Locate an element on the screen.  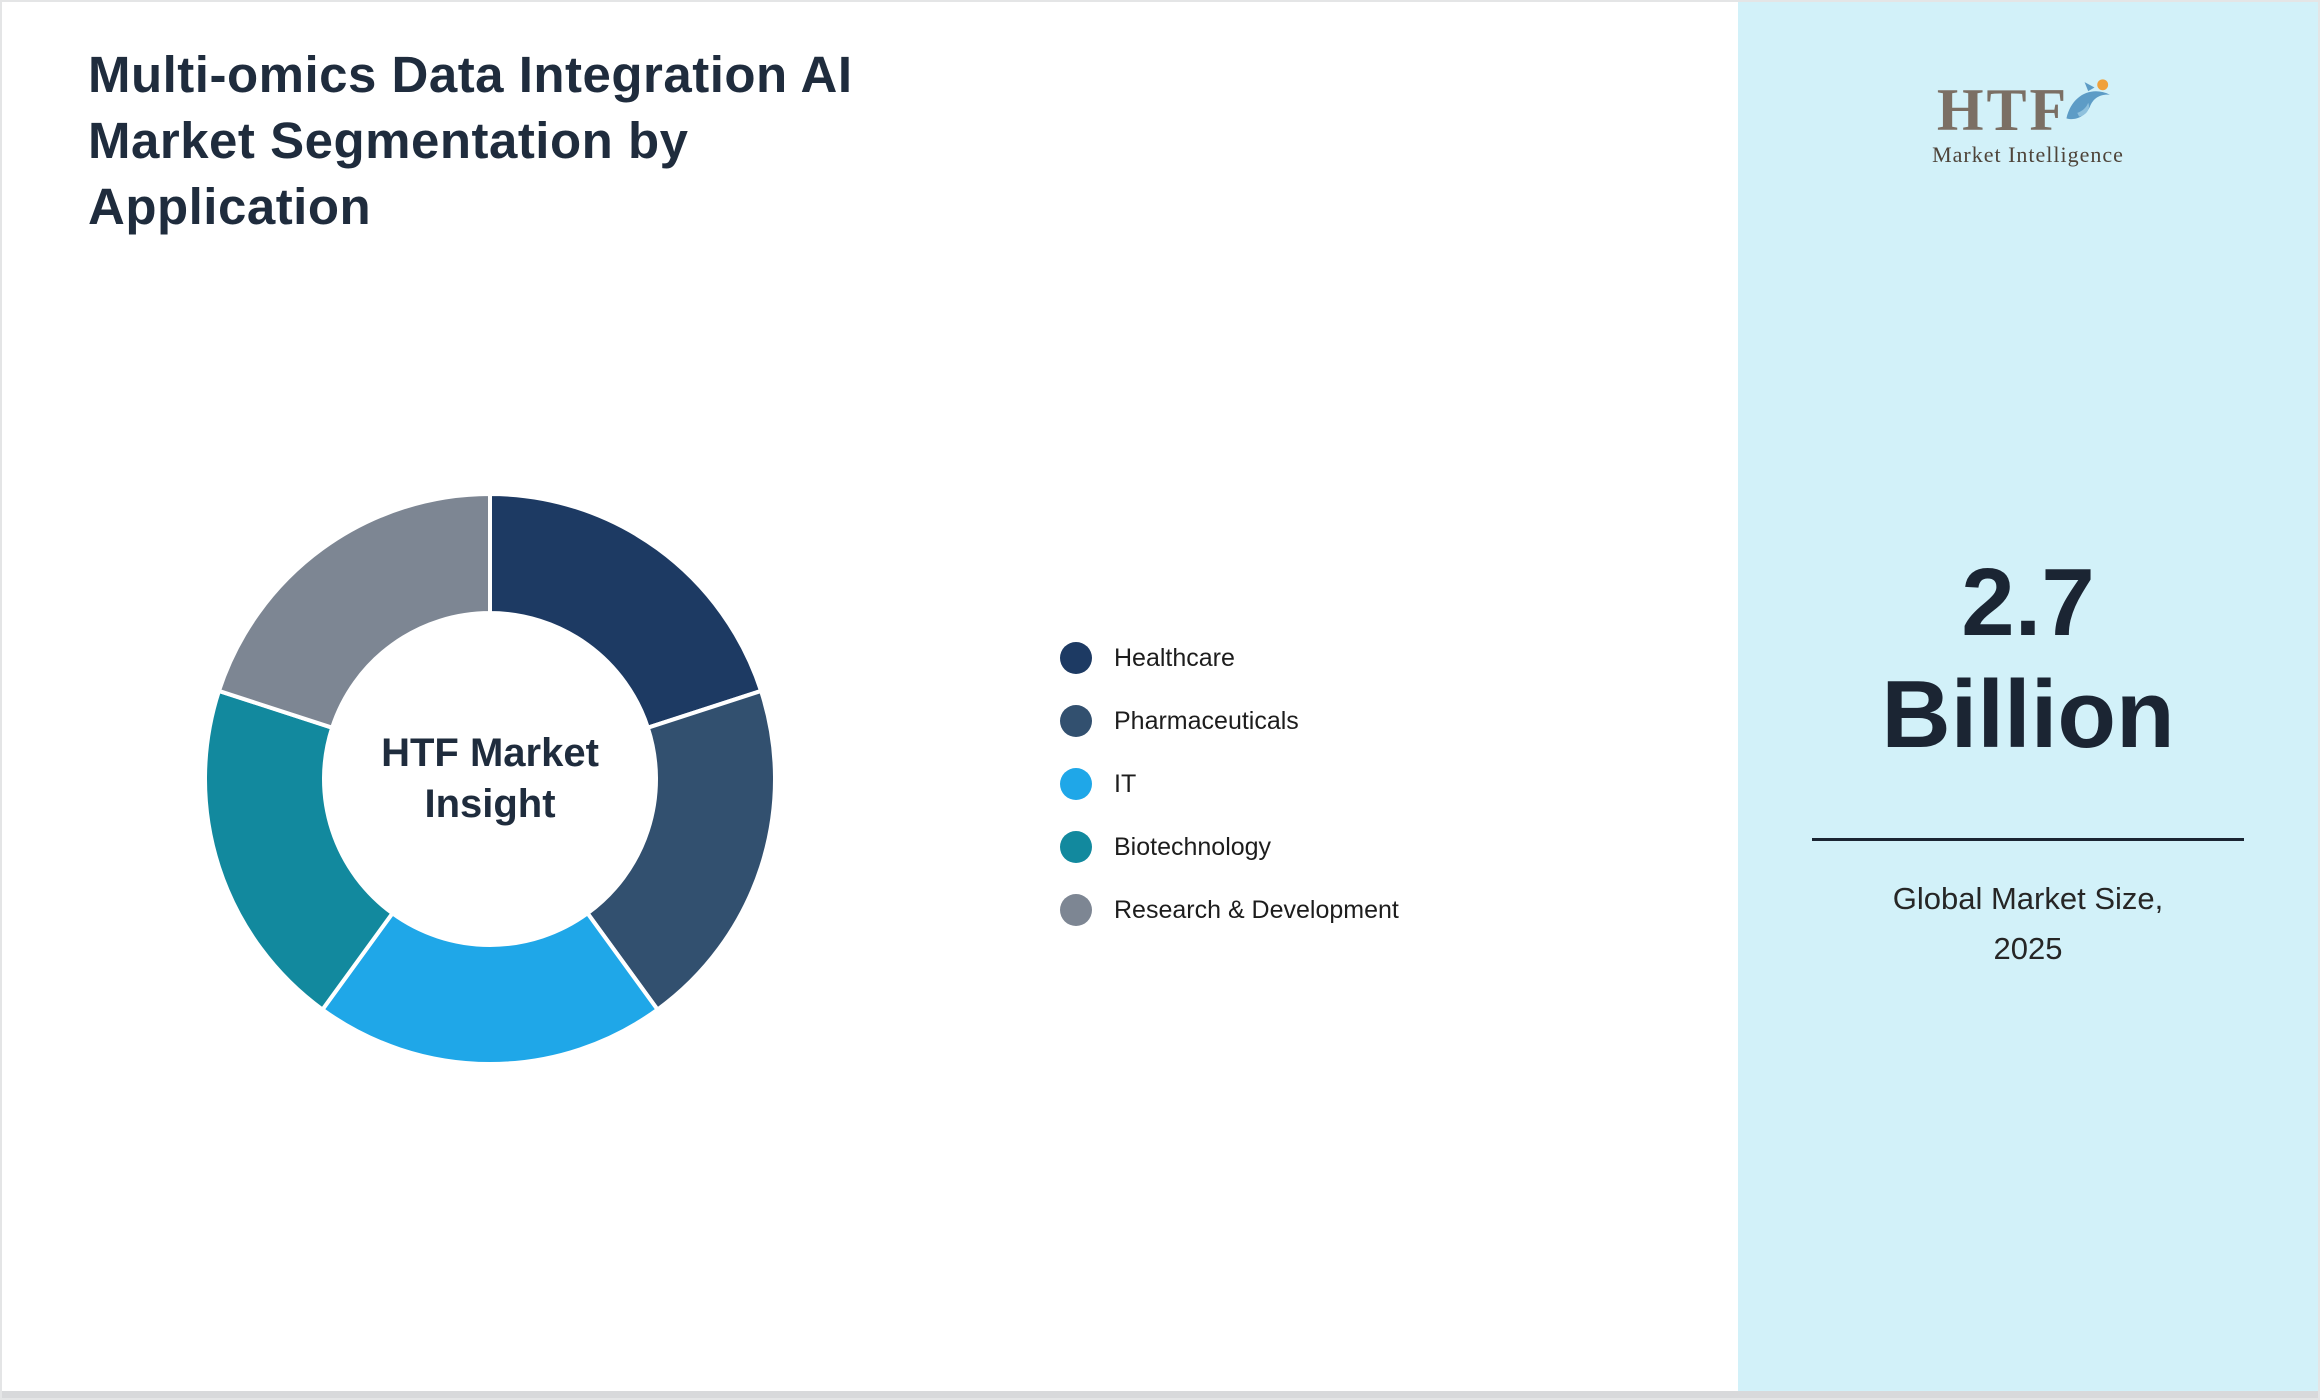
htf-logo-row: HTF is located at coordinates (2028, 110).